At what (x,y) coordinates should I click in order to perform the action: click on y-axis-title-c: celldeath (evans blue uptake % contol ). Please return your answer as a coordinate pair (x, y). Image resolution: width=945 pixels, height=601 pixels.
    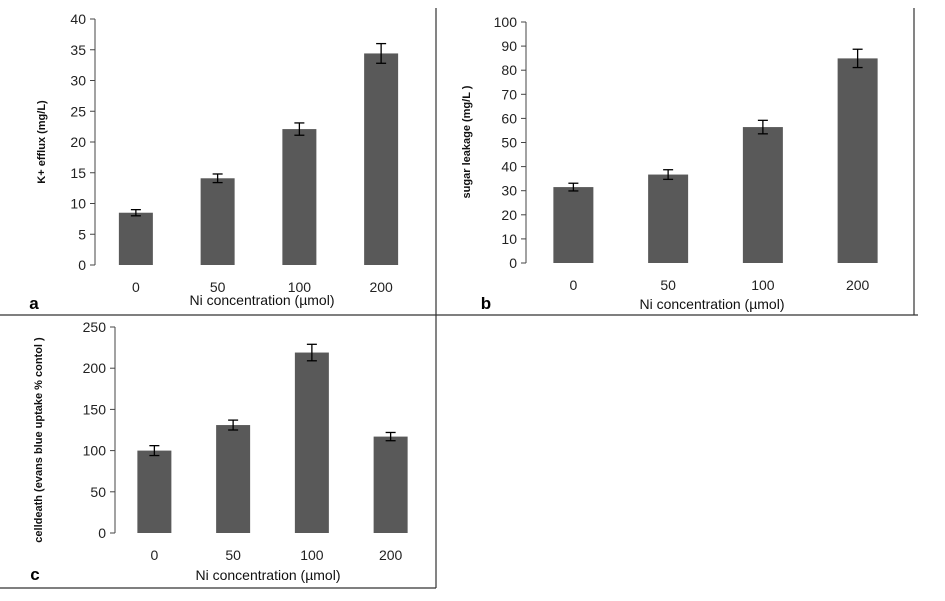
    Looking at the image, I should click on (39, 440).